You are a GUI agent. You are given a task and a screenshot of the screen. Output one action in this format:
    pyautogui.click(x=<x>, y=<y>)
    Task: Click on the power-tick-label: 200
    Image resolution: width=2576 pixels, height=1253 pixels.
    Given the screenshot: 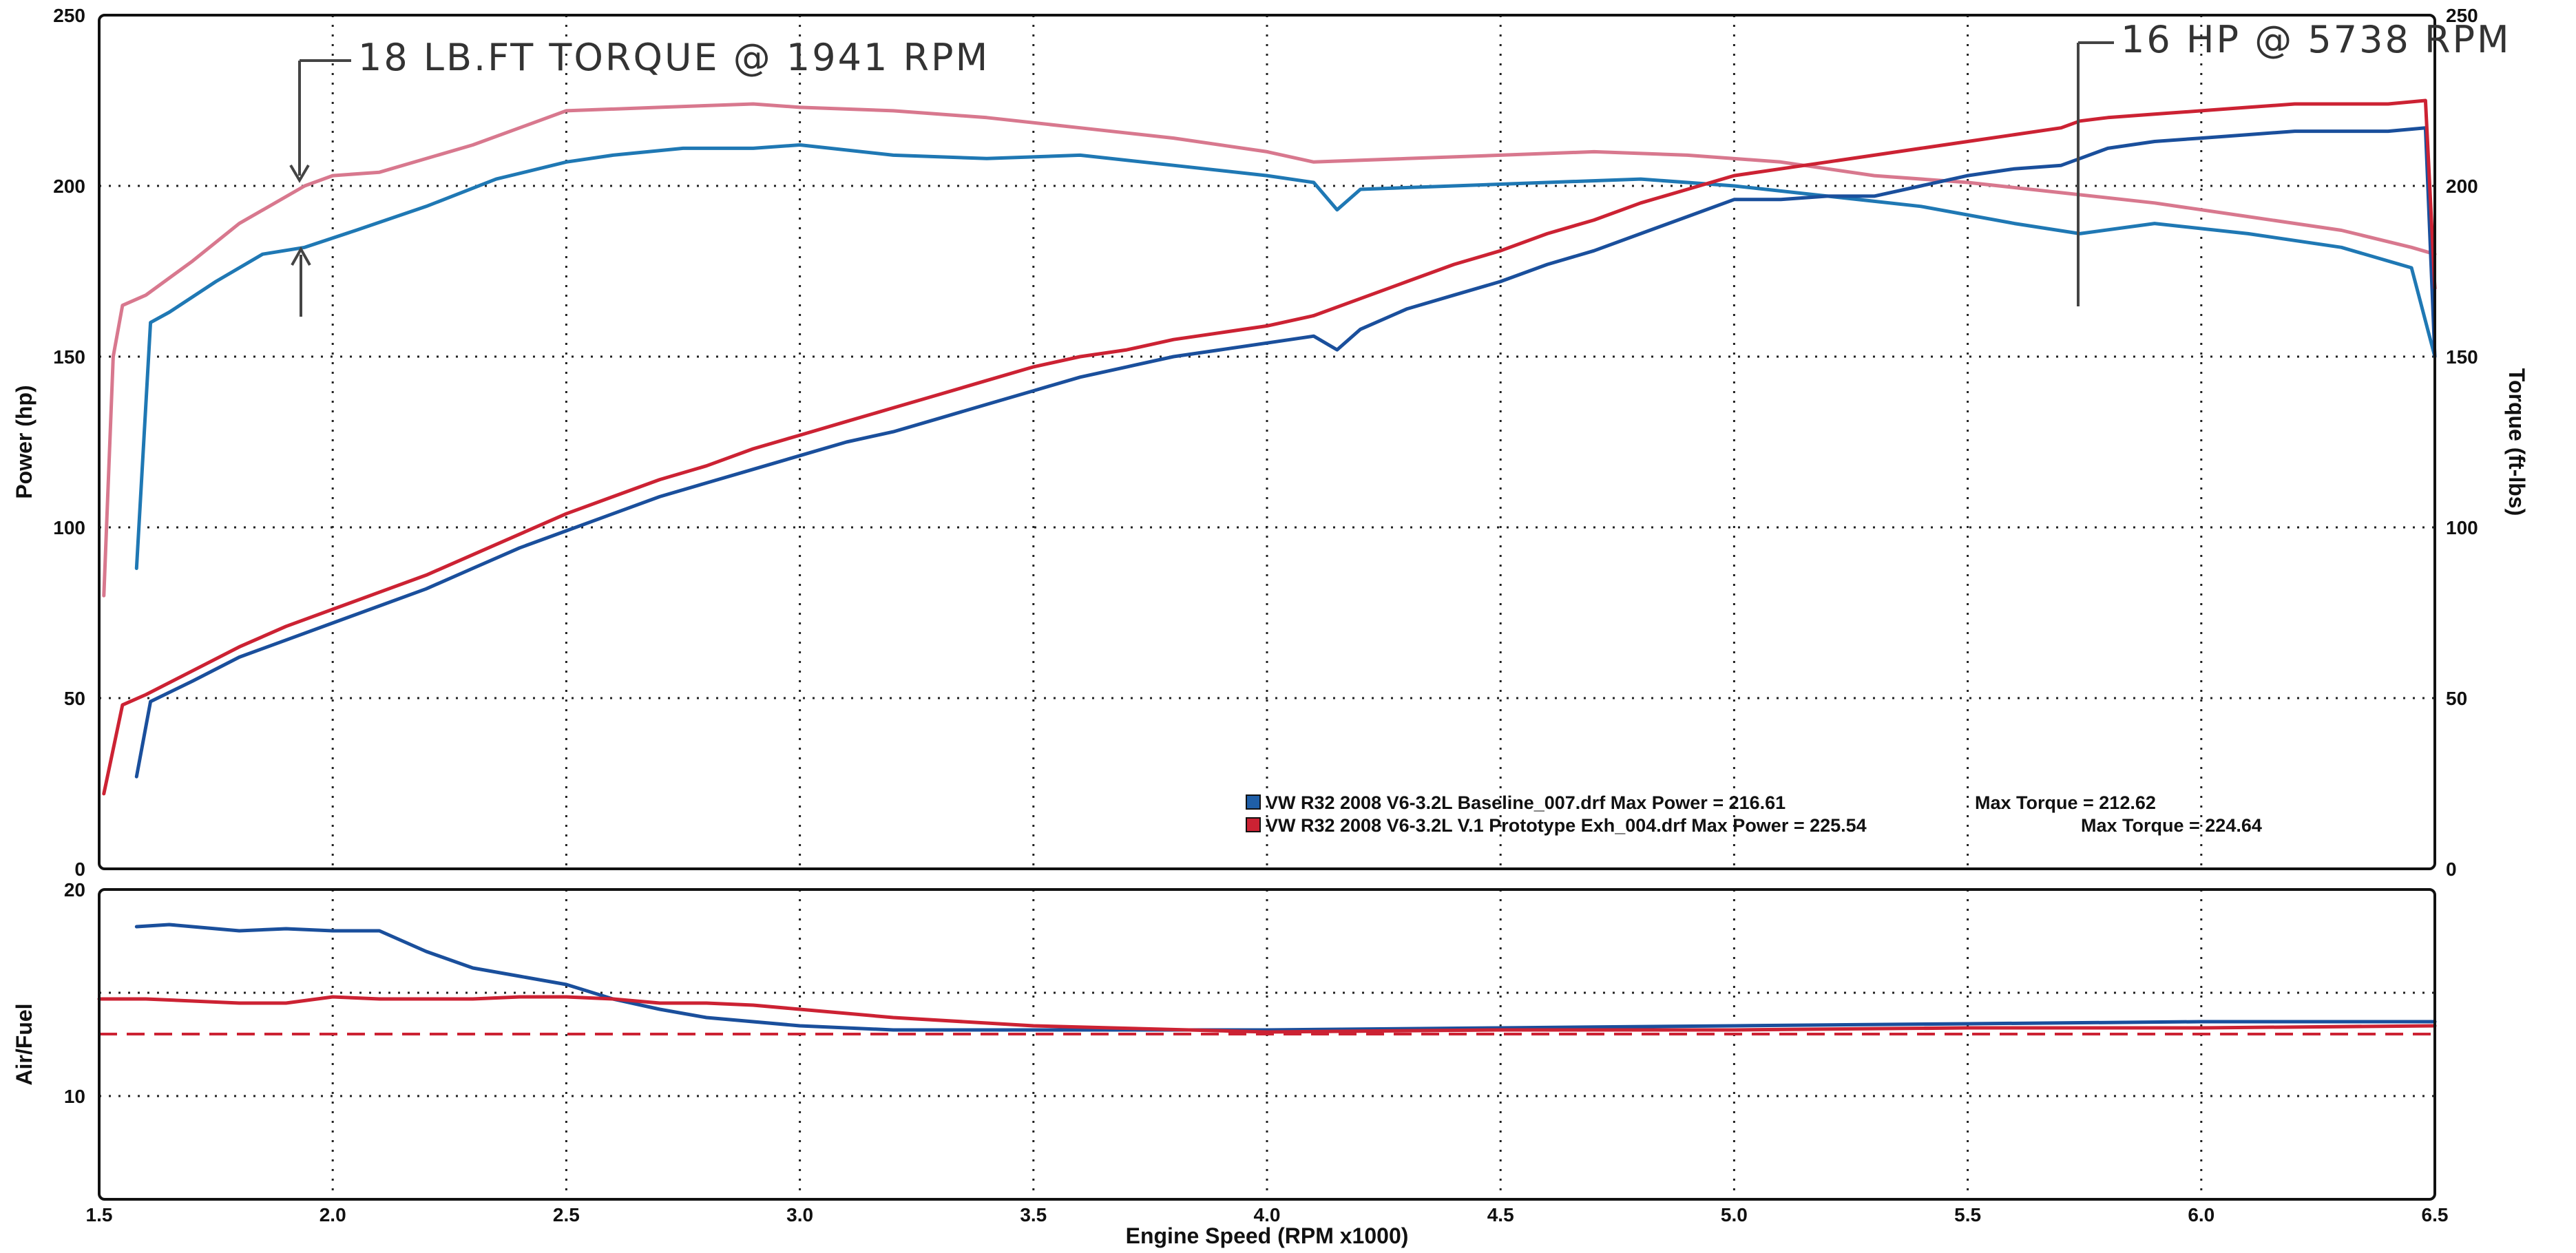 What is the action you would take?
    pyautogui.click(x=69, y=186)
    